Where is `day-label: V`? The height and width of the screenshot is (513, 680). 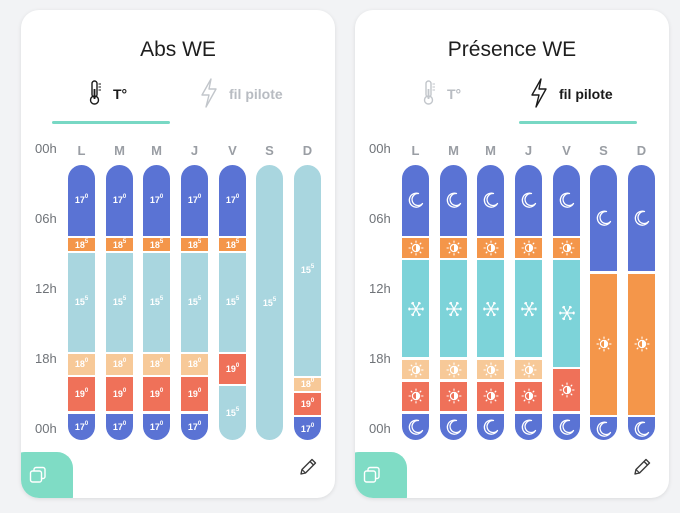 day-label: V is located at coordinates (232, 150).